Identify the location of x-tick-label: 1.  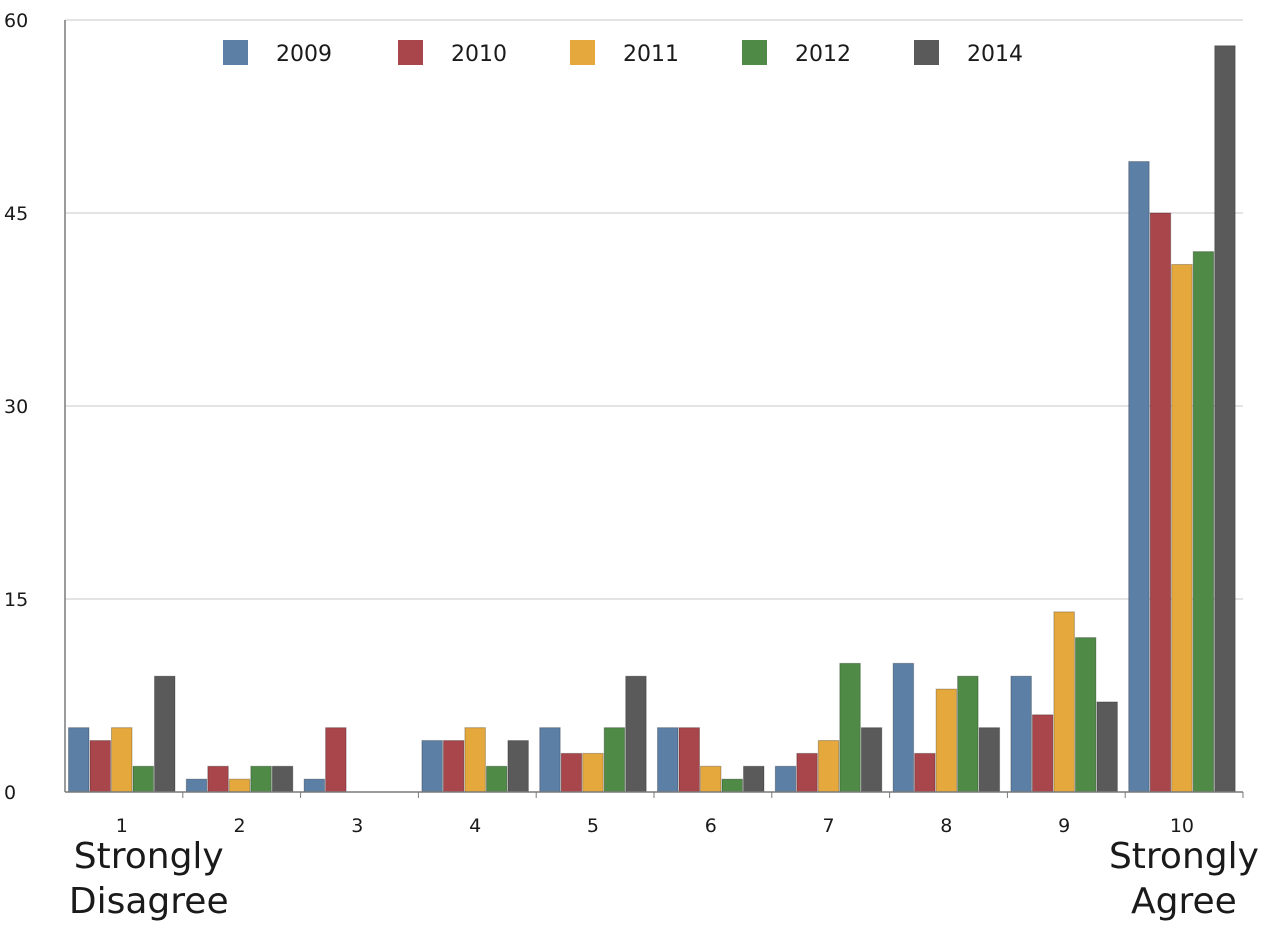
(122, 826).